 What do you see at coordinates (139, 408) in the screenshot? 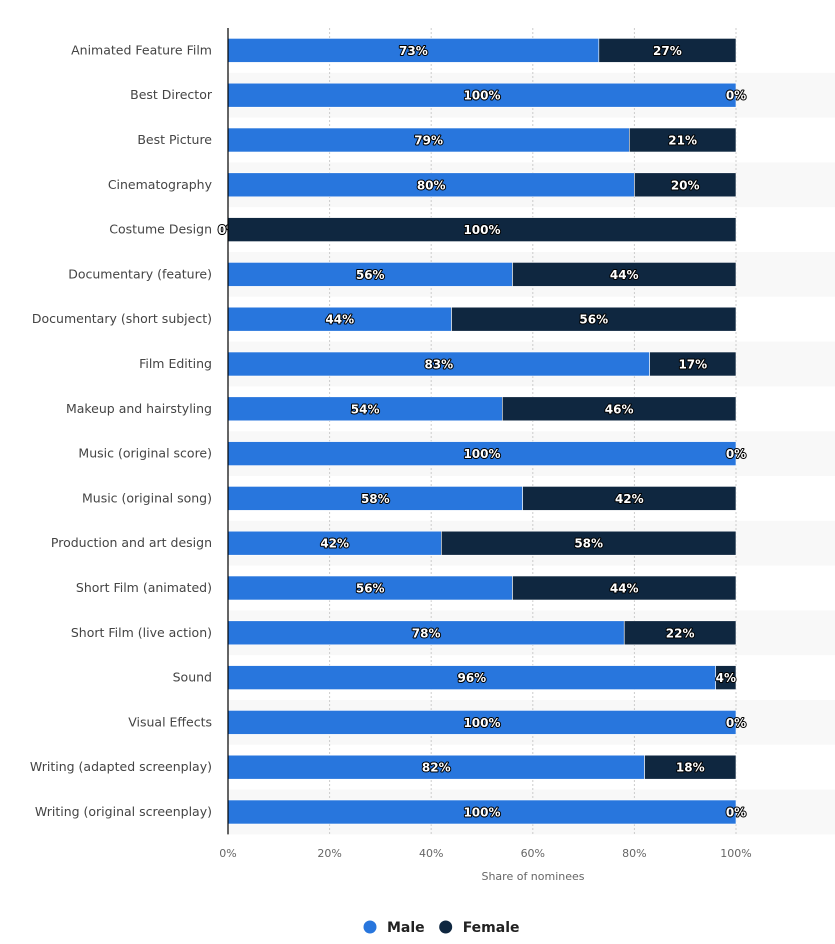
I see `category-label: Makeup and hairstyling` at bounding box center [139, 408].